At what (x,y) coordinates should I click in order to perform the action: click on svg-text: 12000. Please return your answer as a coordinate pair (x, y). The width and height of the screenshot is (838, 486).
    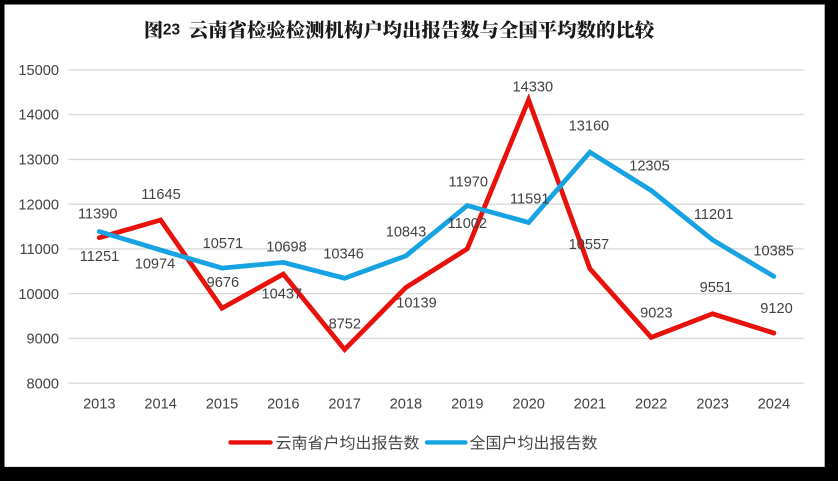
    Looking at the image, I should click on (38, 205).